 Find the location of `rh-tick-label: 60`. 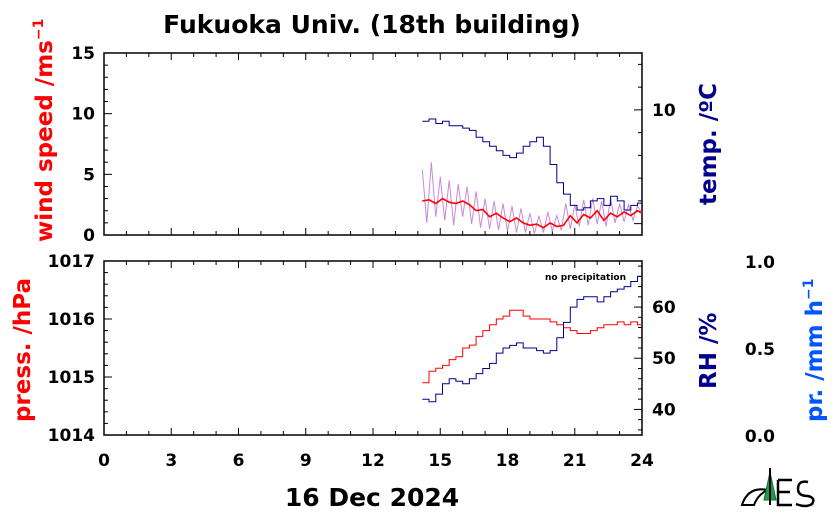

rh-tick-label: 60 is located at coordinates (664, 308).